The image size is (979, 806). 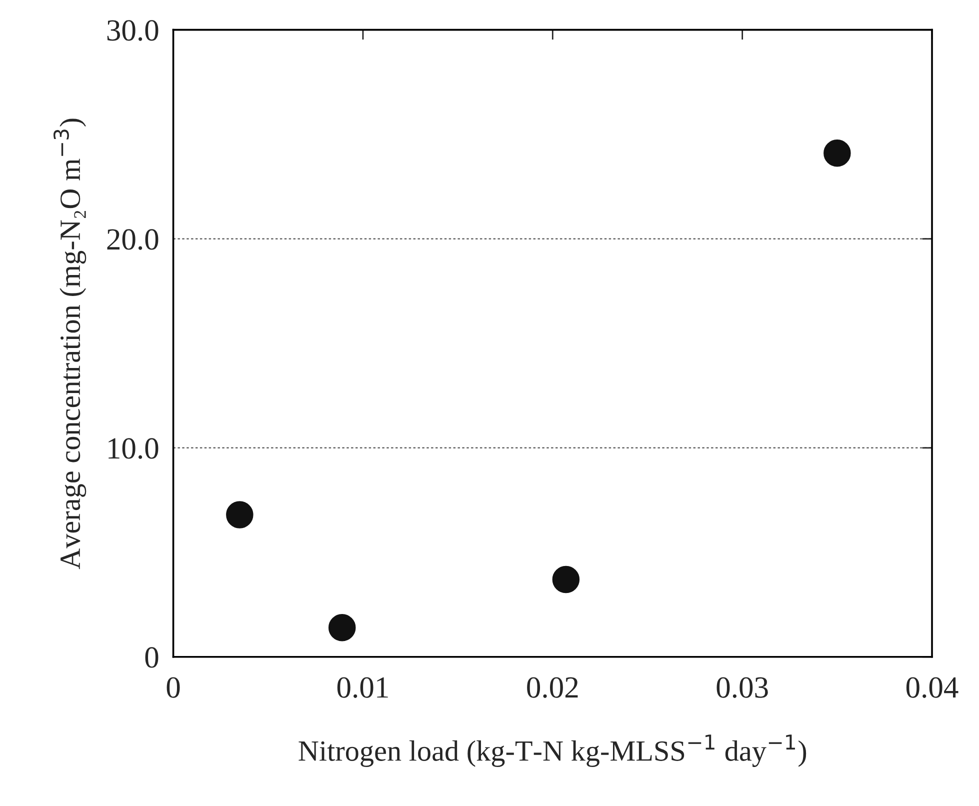 What do you see at coordinates (742, 687) in the screenshot?
I see `x-tick-label: 0.03` at bounding box center [742, 687].